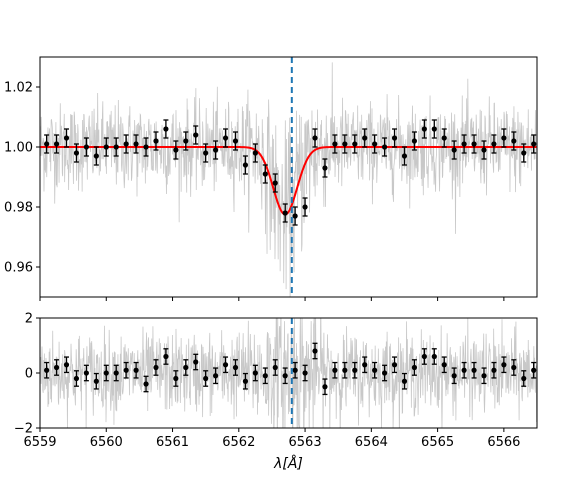  I want to click on x-tick-label: 6564, so click(371, 442).